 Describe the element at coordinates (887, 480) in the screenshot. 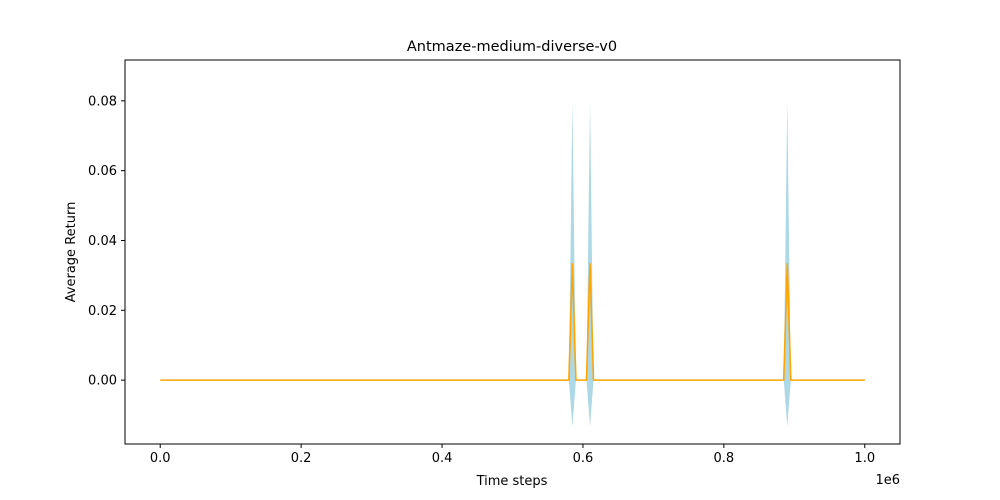

I see `x-offset-label: 1e6` at that location.